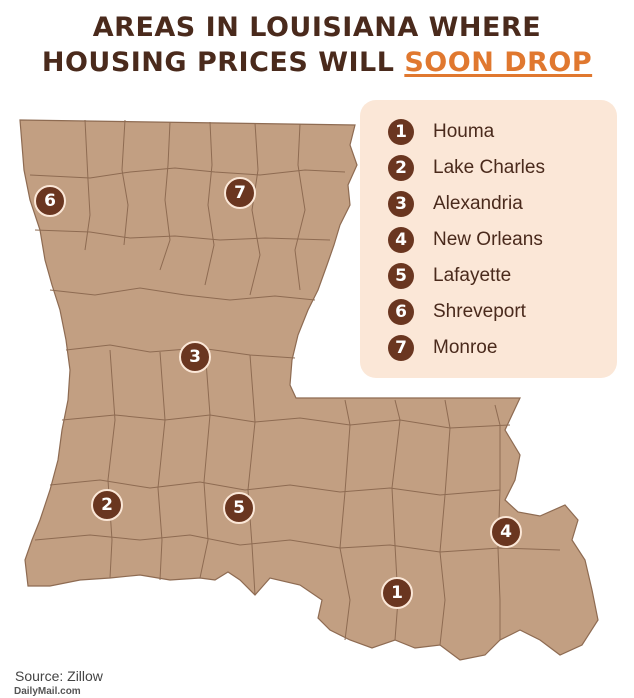 Image resolution: width=634 pixels, height=698 pixels. Describe the element at coordinates (464, 131) in the screenshot. I see `legend-label: Houma` at that location.